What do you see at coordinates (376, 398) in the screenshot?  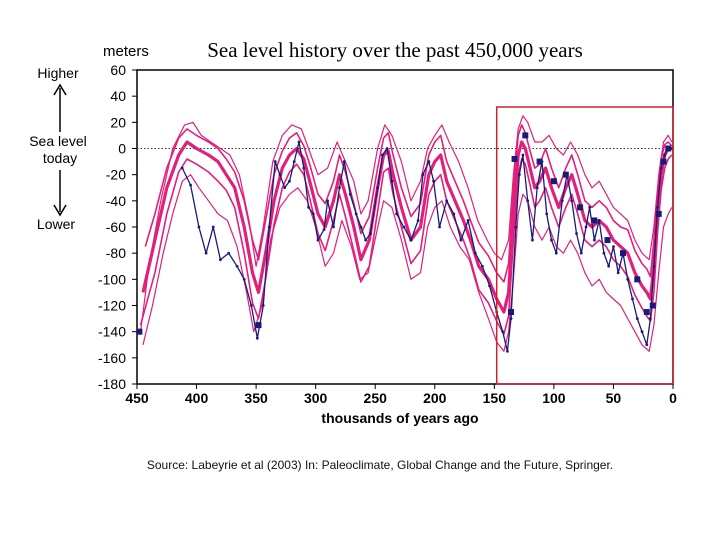 I see `x-tick-label-5: 250` at bounding box center [376, 398].